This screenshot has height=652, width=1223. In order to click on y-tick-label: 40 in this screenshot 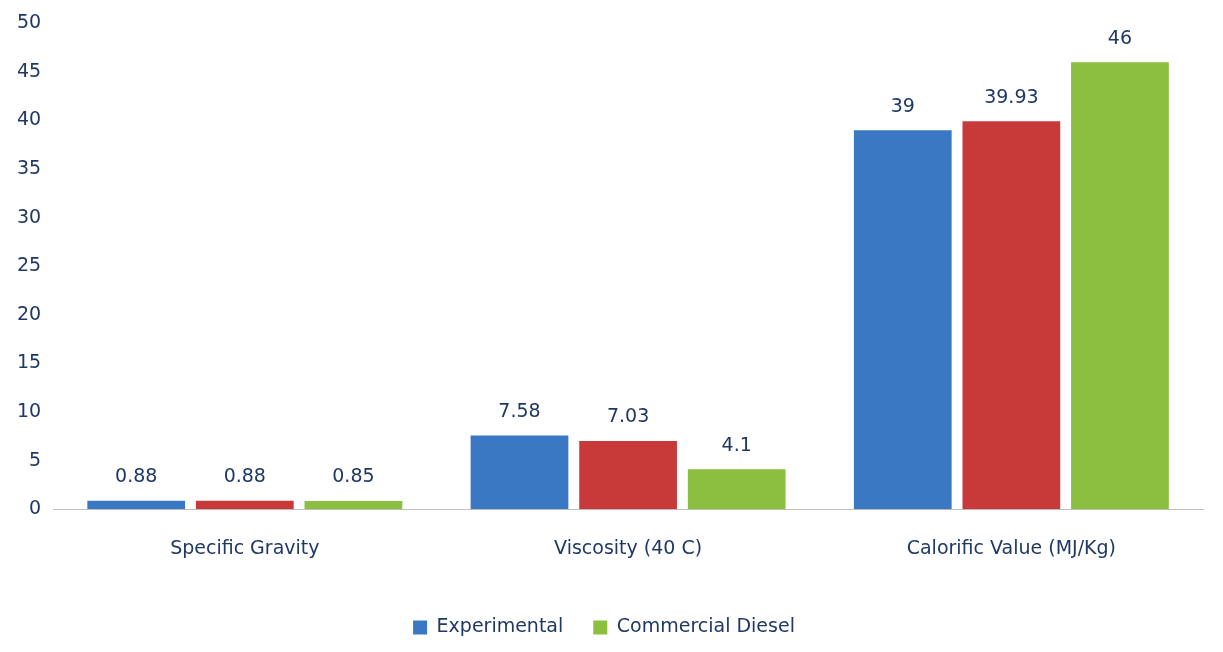, I will do `click(29, 118)`.